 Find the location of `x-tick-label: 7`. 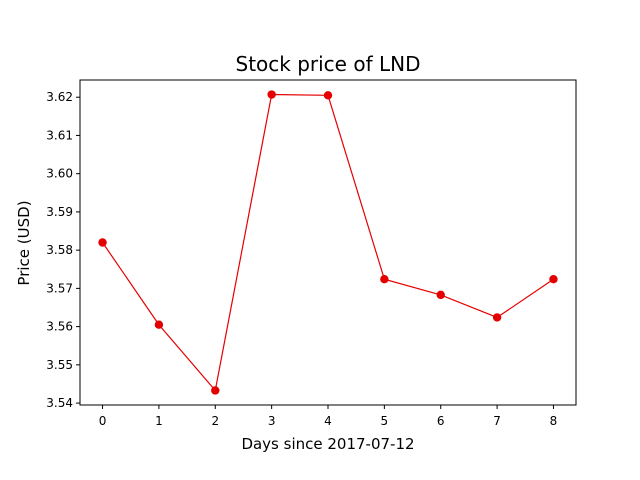

x-tick-label: 7 is located at coordinates (497, 421).